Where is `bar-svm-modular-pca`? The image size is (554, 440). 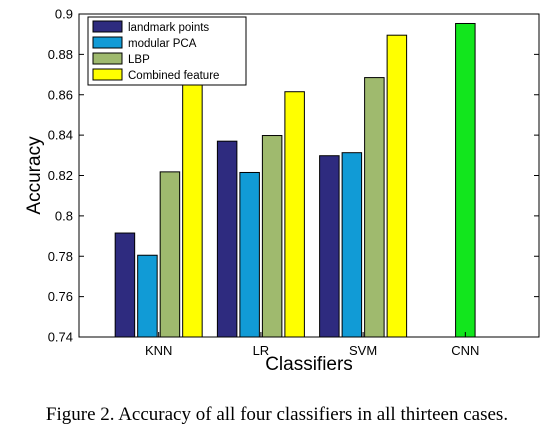
bar-svm-modular-pca is located at coordinates (352, 245).